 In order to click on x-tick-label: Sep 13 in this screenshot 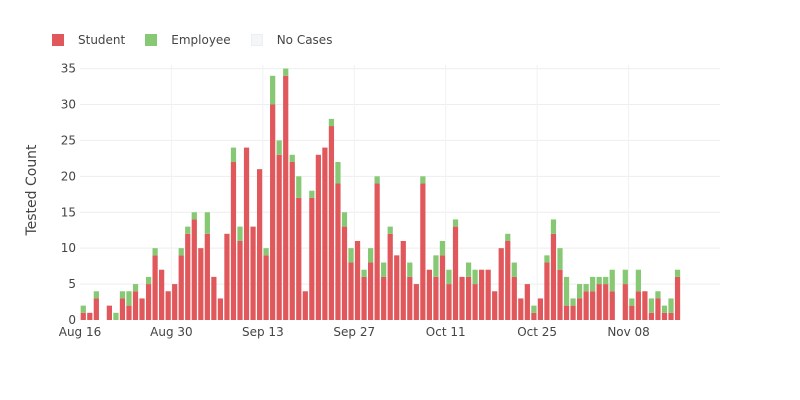, I will do `click(263, 332)`.